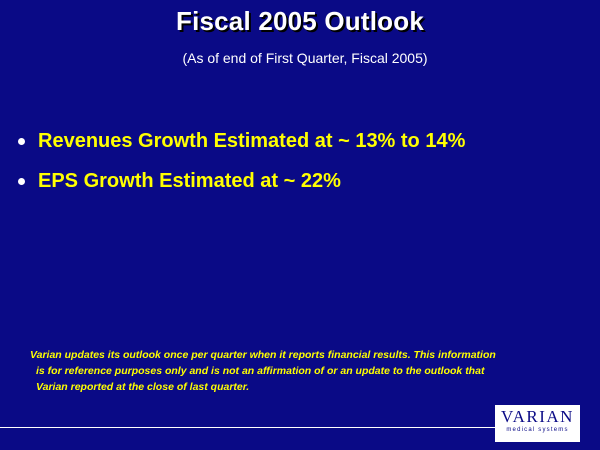 The image size is (600, 450). What do you see at coordinates (299, 21) in the screenshot?
I see `slide-title: Fiscal 2005 Outlook` at bounding box center [299, 21].